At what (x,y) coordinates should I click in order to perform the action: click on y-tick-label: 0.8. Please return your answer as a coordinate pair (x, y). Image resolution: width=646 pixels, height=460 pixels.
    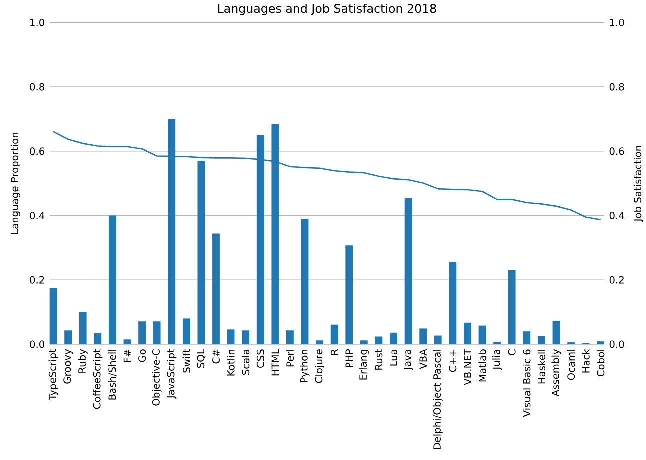
    Looking at the image, I should click on (37, 87).